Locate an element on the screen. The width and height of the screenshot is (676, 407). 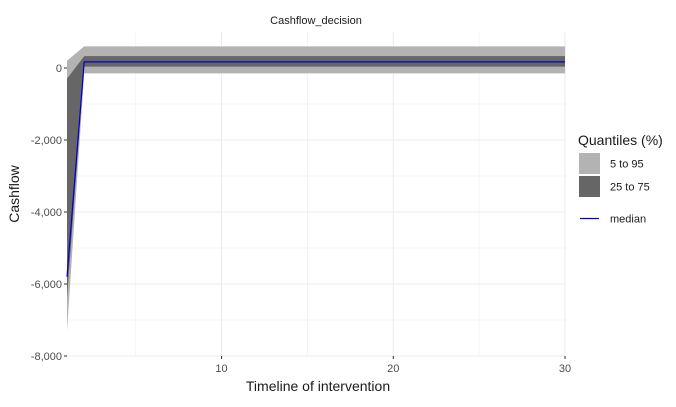
x-tick-label: 20 is located at coordinates (393, 369).